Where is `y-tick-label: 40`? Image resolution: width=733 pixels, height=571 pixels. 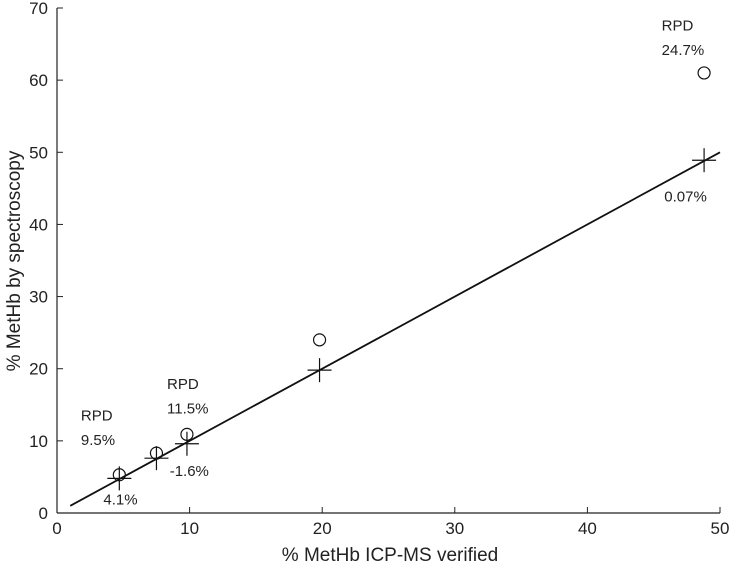
y-tick-label: 40 is located at coordinates (38, 224).